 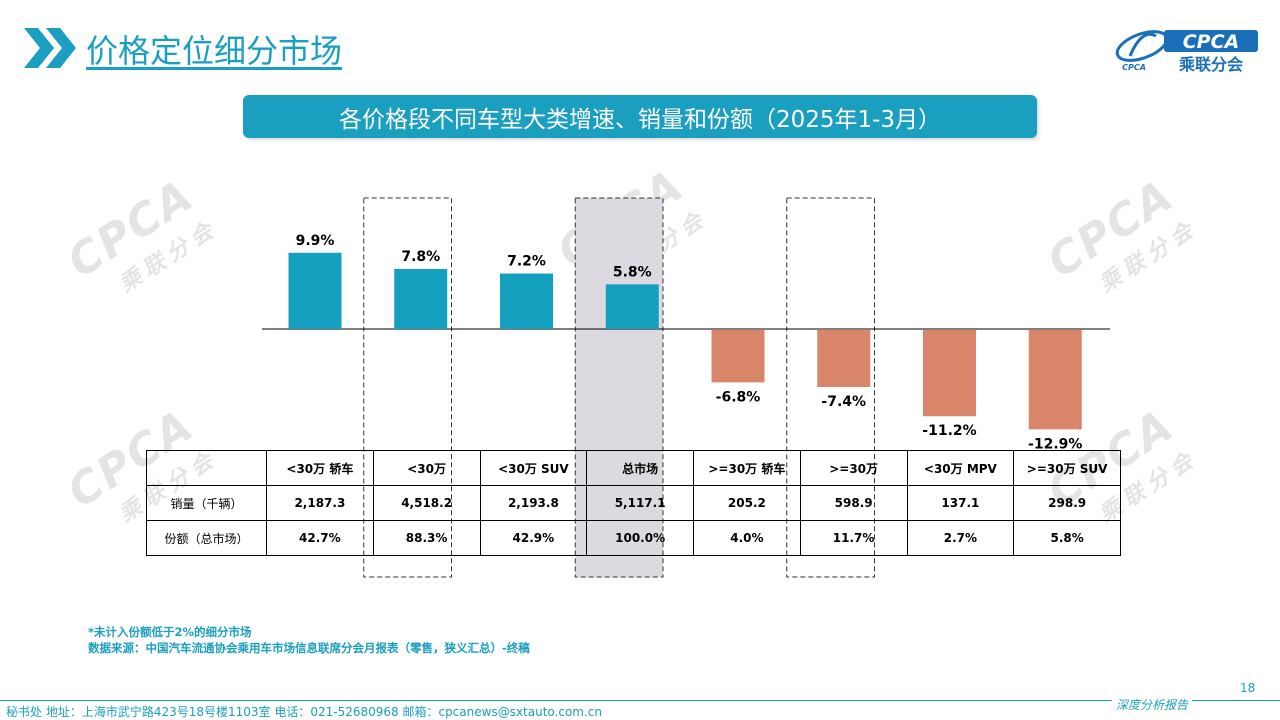 What do you see at coordinates (960, 468) in the screenshot?
I see `column-header: <30万 MPV` at bounding box center [960, 468].